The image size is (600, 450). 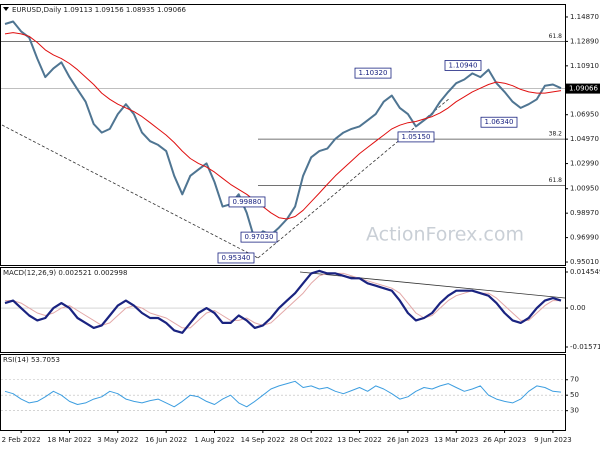 What do you see at coordinates (117, 440) in the screenshot?
I see `x-tick-label: 3 May 2022` at bounding box center [117, 440].